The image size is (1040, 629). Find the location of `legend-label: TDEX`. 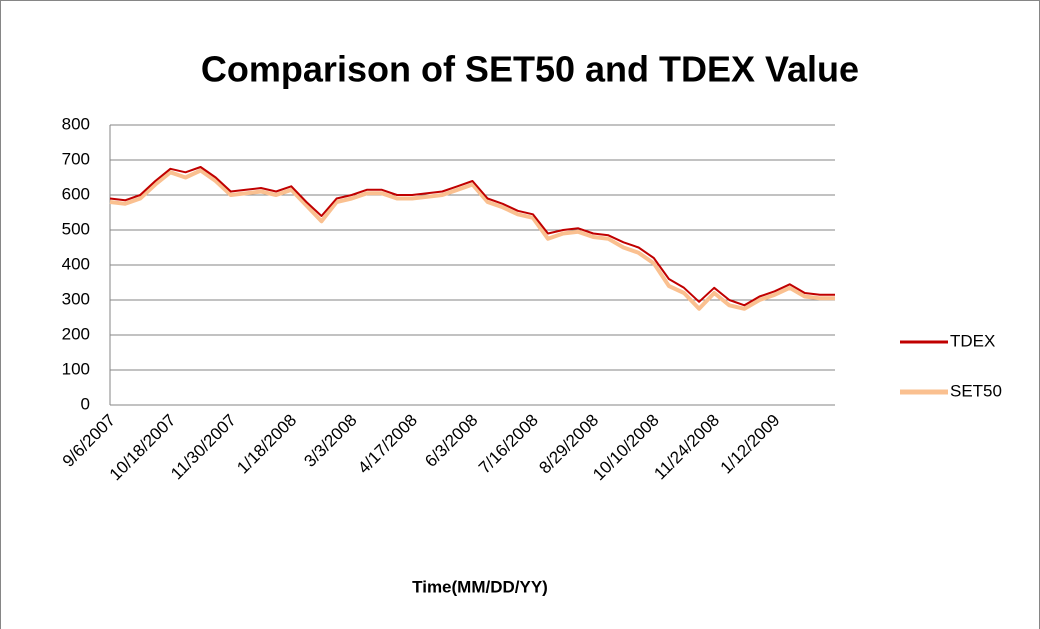

legend-label: TDEX is located at coordinates (972, 340).